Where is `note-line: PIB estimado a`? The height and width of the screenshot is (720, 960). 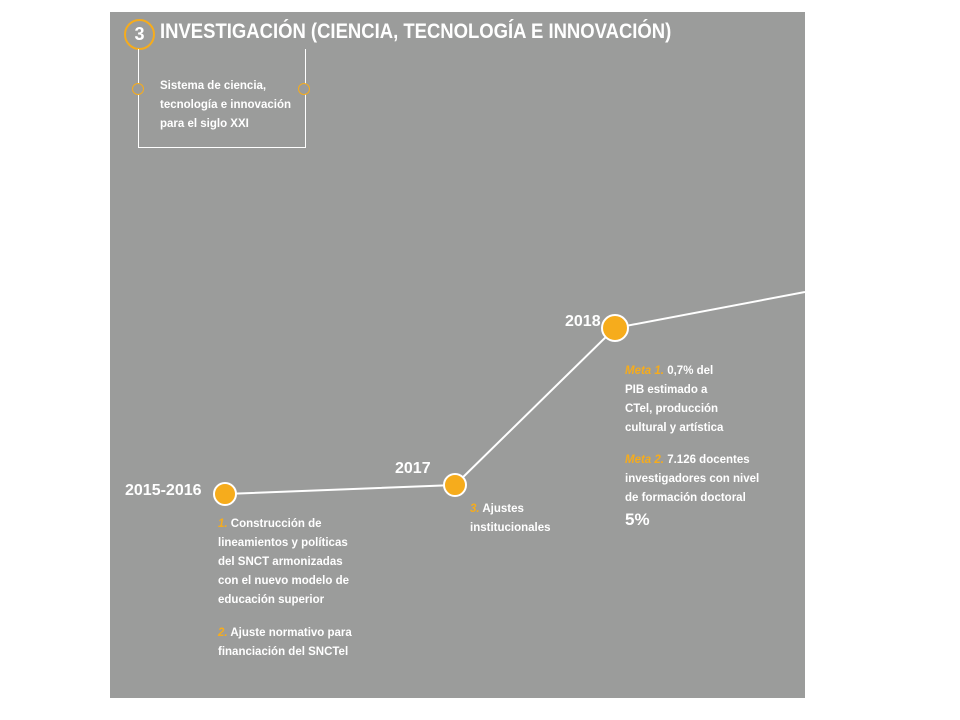 note-line: PIB estimado a is located at coordinates (666, 390).